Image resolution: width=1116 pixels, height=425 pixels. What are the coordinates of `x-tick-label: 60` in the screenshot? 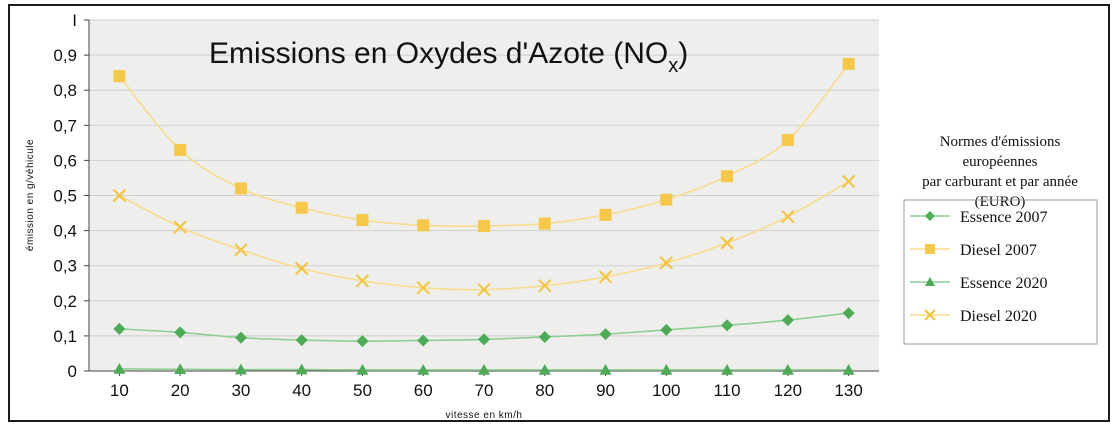 It's located at (423, 390).